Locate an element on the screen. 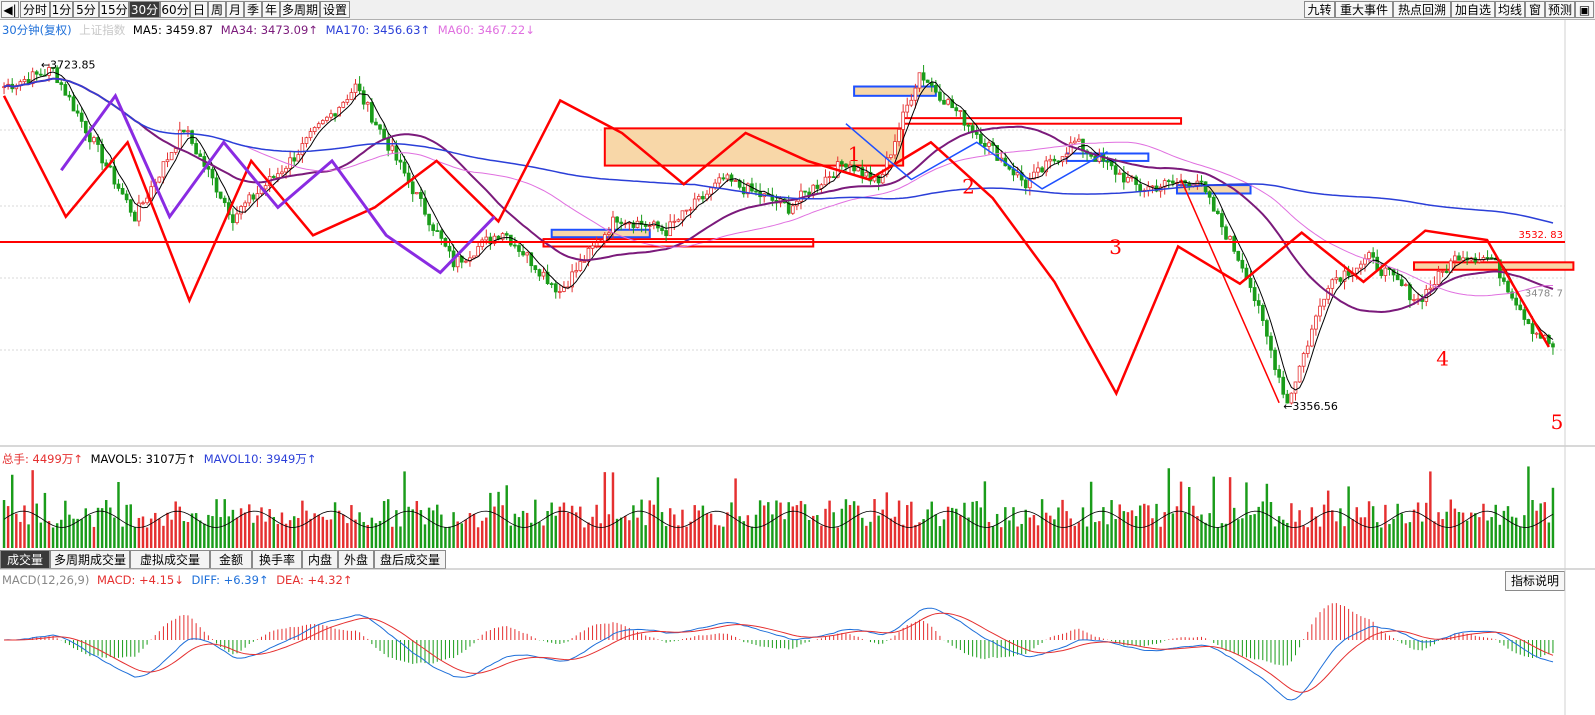 The image size is (1595, 715). dea-line is located at coordinates (779, 652).